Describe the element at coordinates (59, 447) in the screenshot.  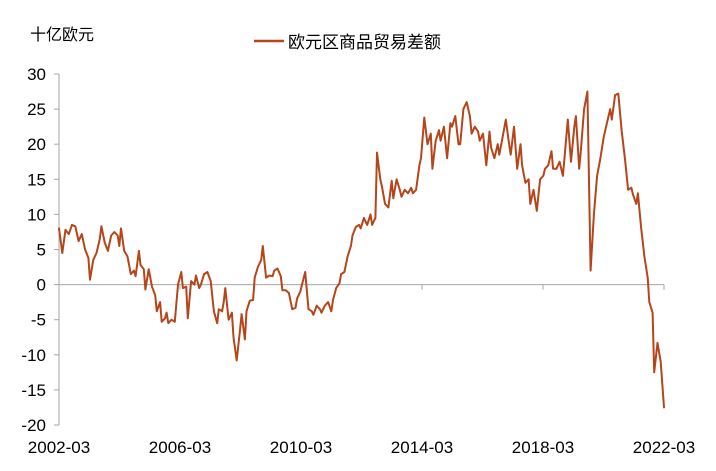
I see `x-tick-label: 2002-03` at that location.